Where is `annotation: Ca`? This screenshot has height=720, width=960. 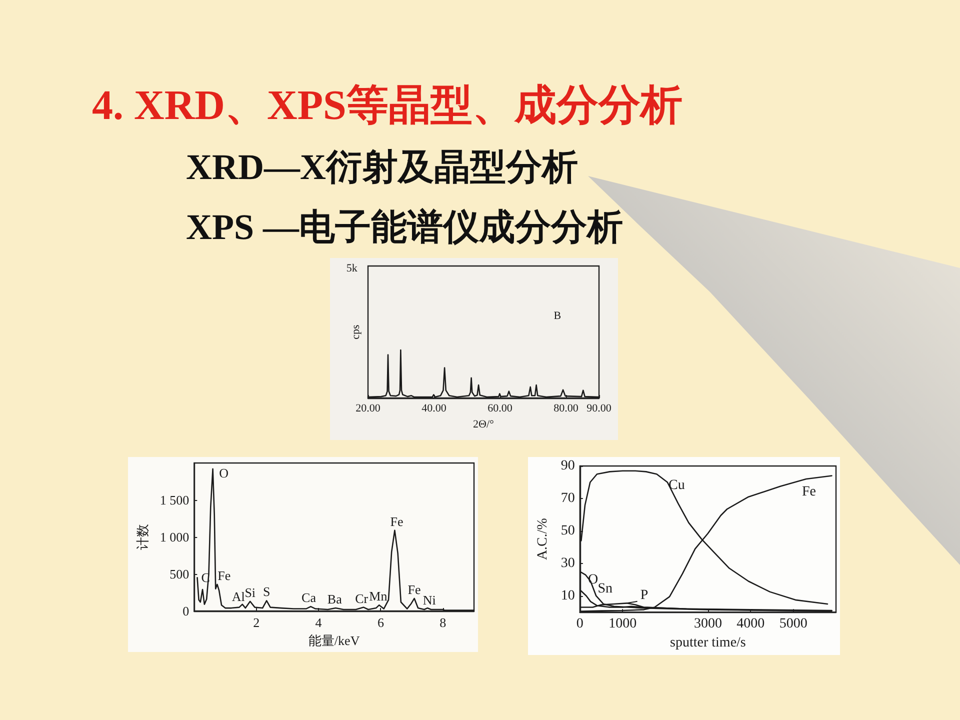 annotation: Ca is located at coordinates (309, 598).